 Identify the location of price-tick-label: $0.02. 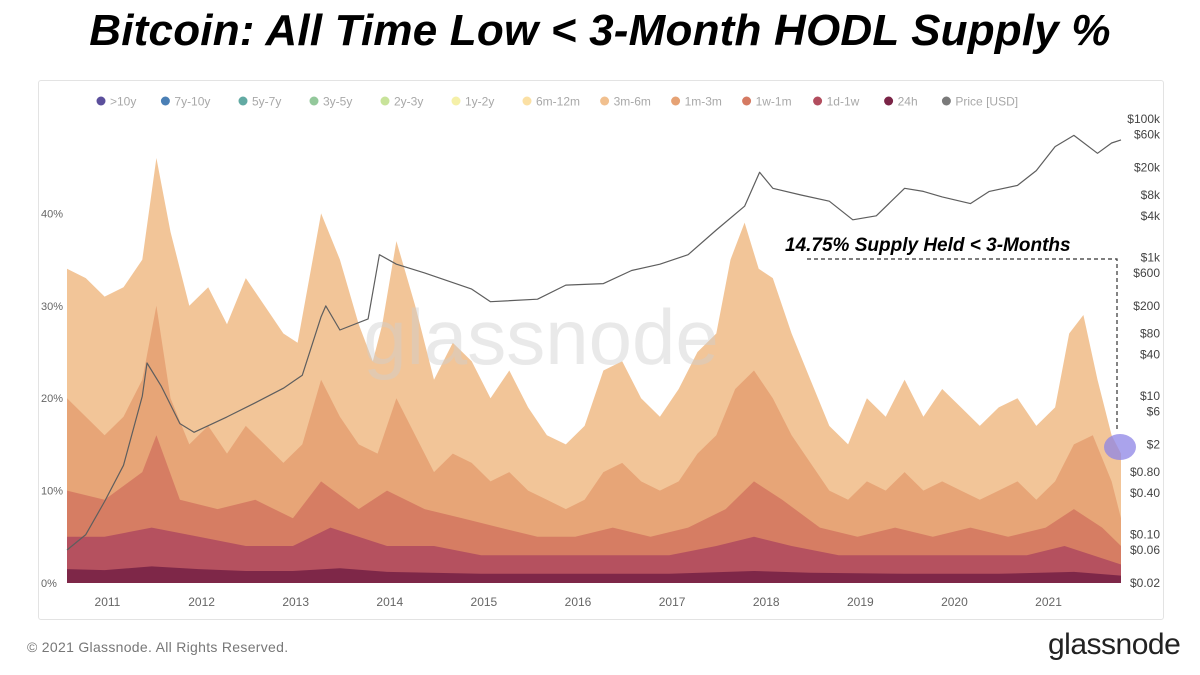
(1145, 583).